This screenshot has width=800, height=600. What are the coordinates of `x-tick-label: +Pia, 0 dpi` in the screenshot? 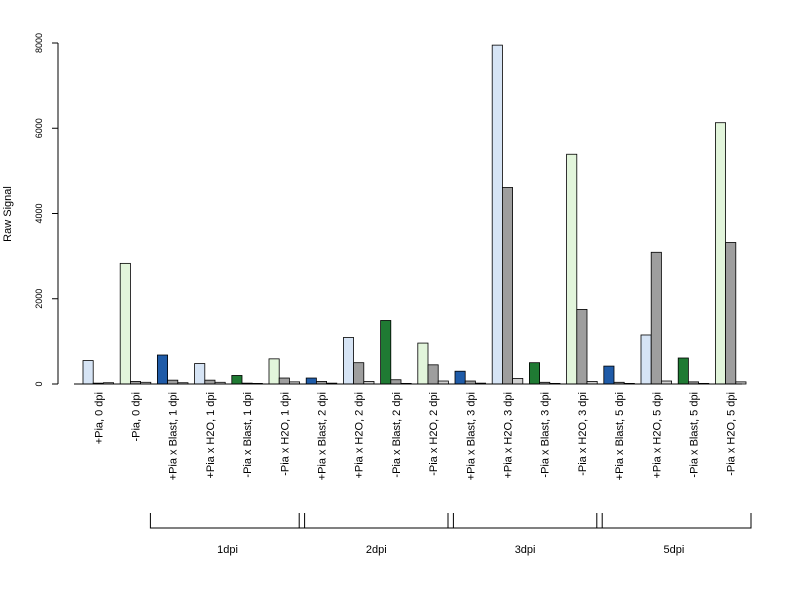 It's located at (99, 418).